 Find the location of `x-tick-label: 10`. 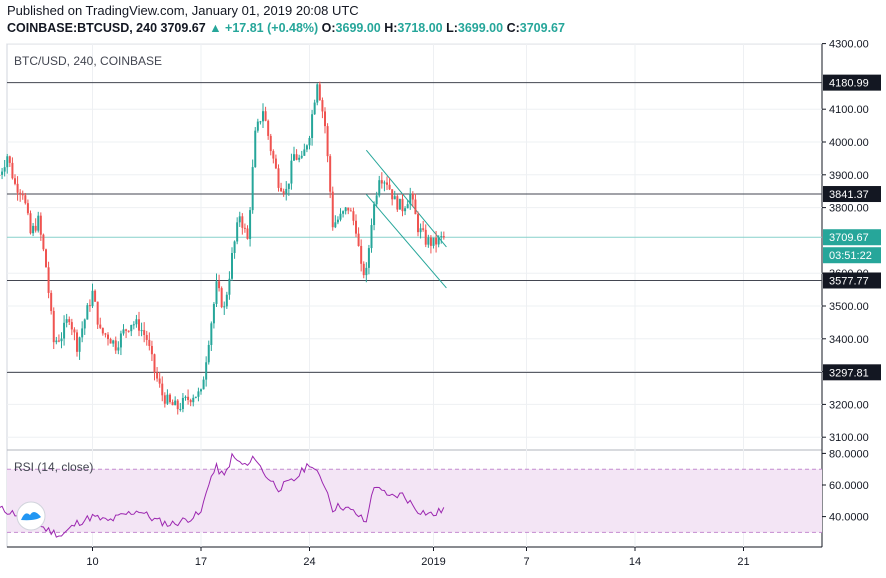

x-tick-label: 10 is located at coordinates (92, 562).